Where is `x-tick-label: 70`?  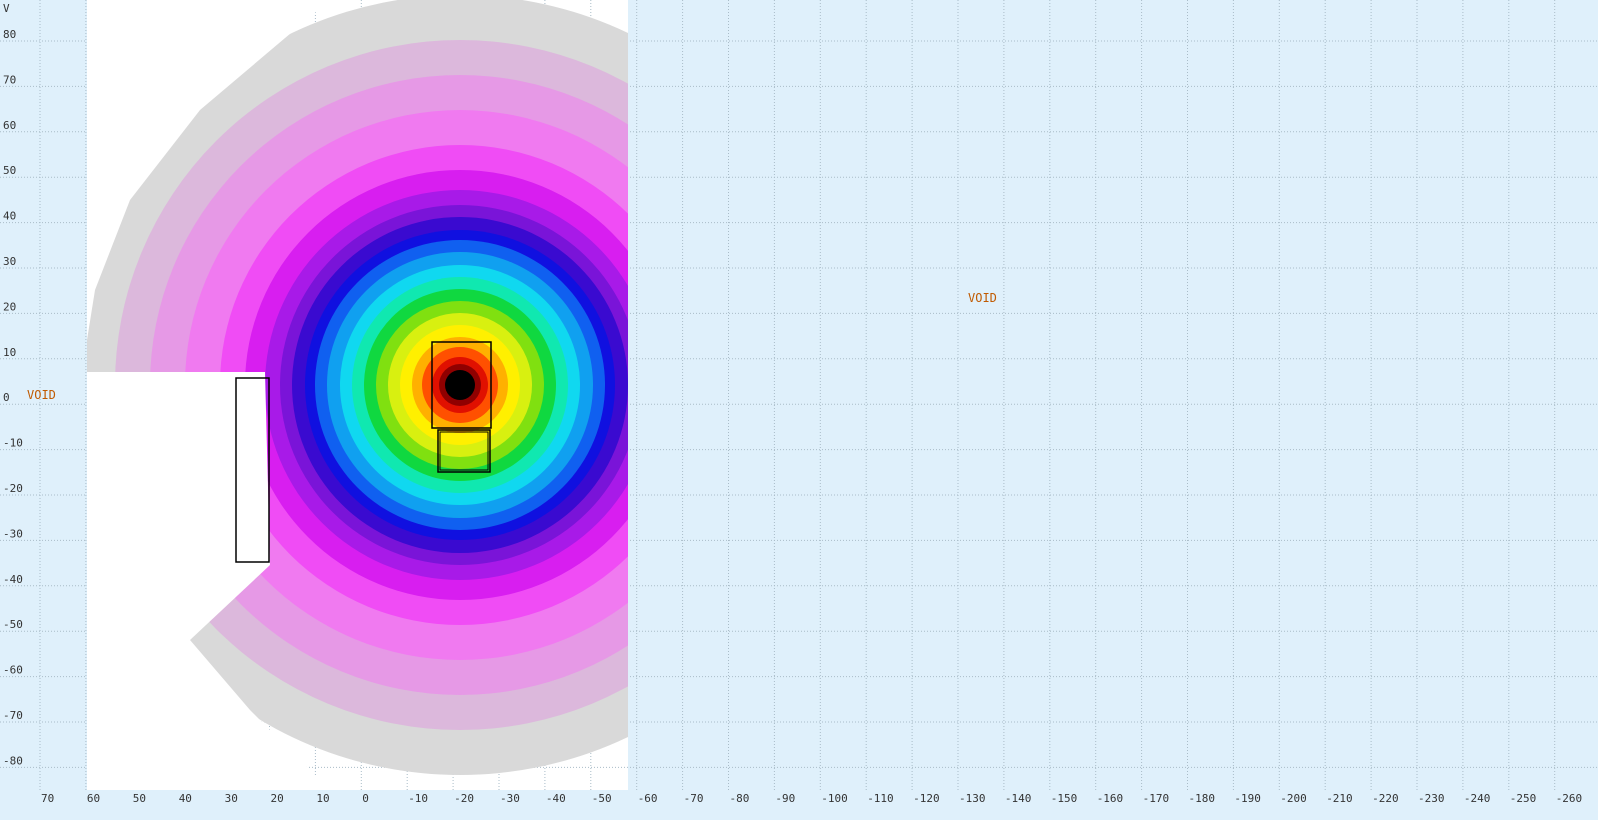 x-tick-label: 70 is located at coordinates (47, 798).